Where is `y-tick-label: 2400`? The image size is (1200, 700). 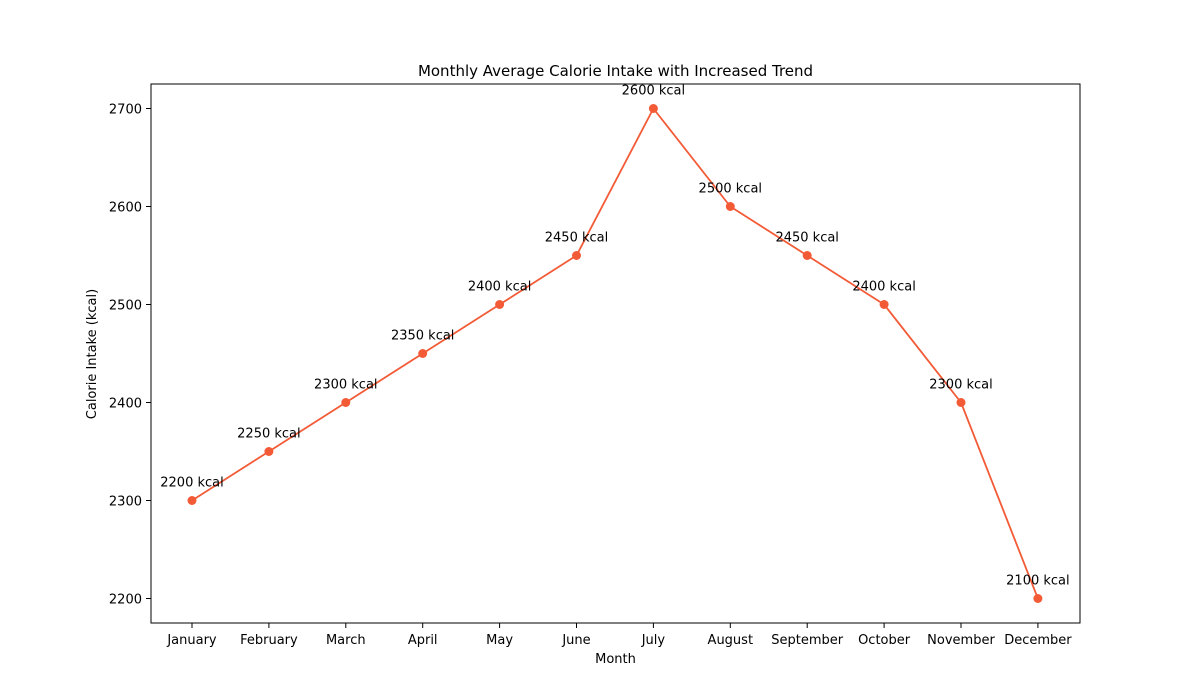 y-tick-label: 2400 is located at coordinates (125, 404).